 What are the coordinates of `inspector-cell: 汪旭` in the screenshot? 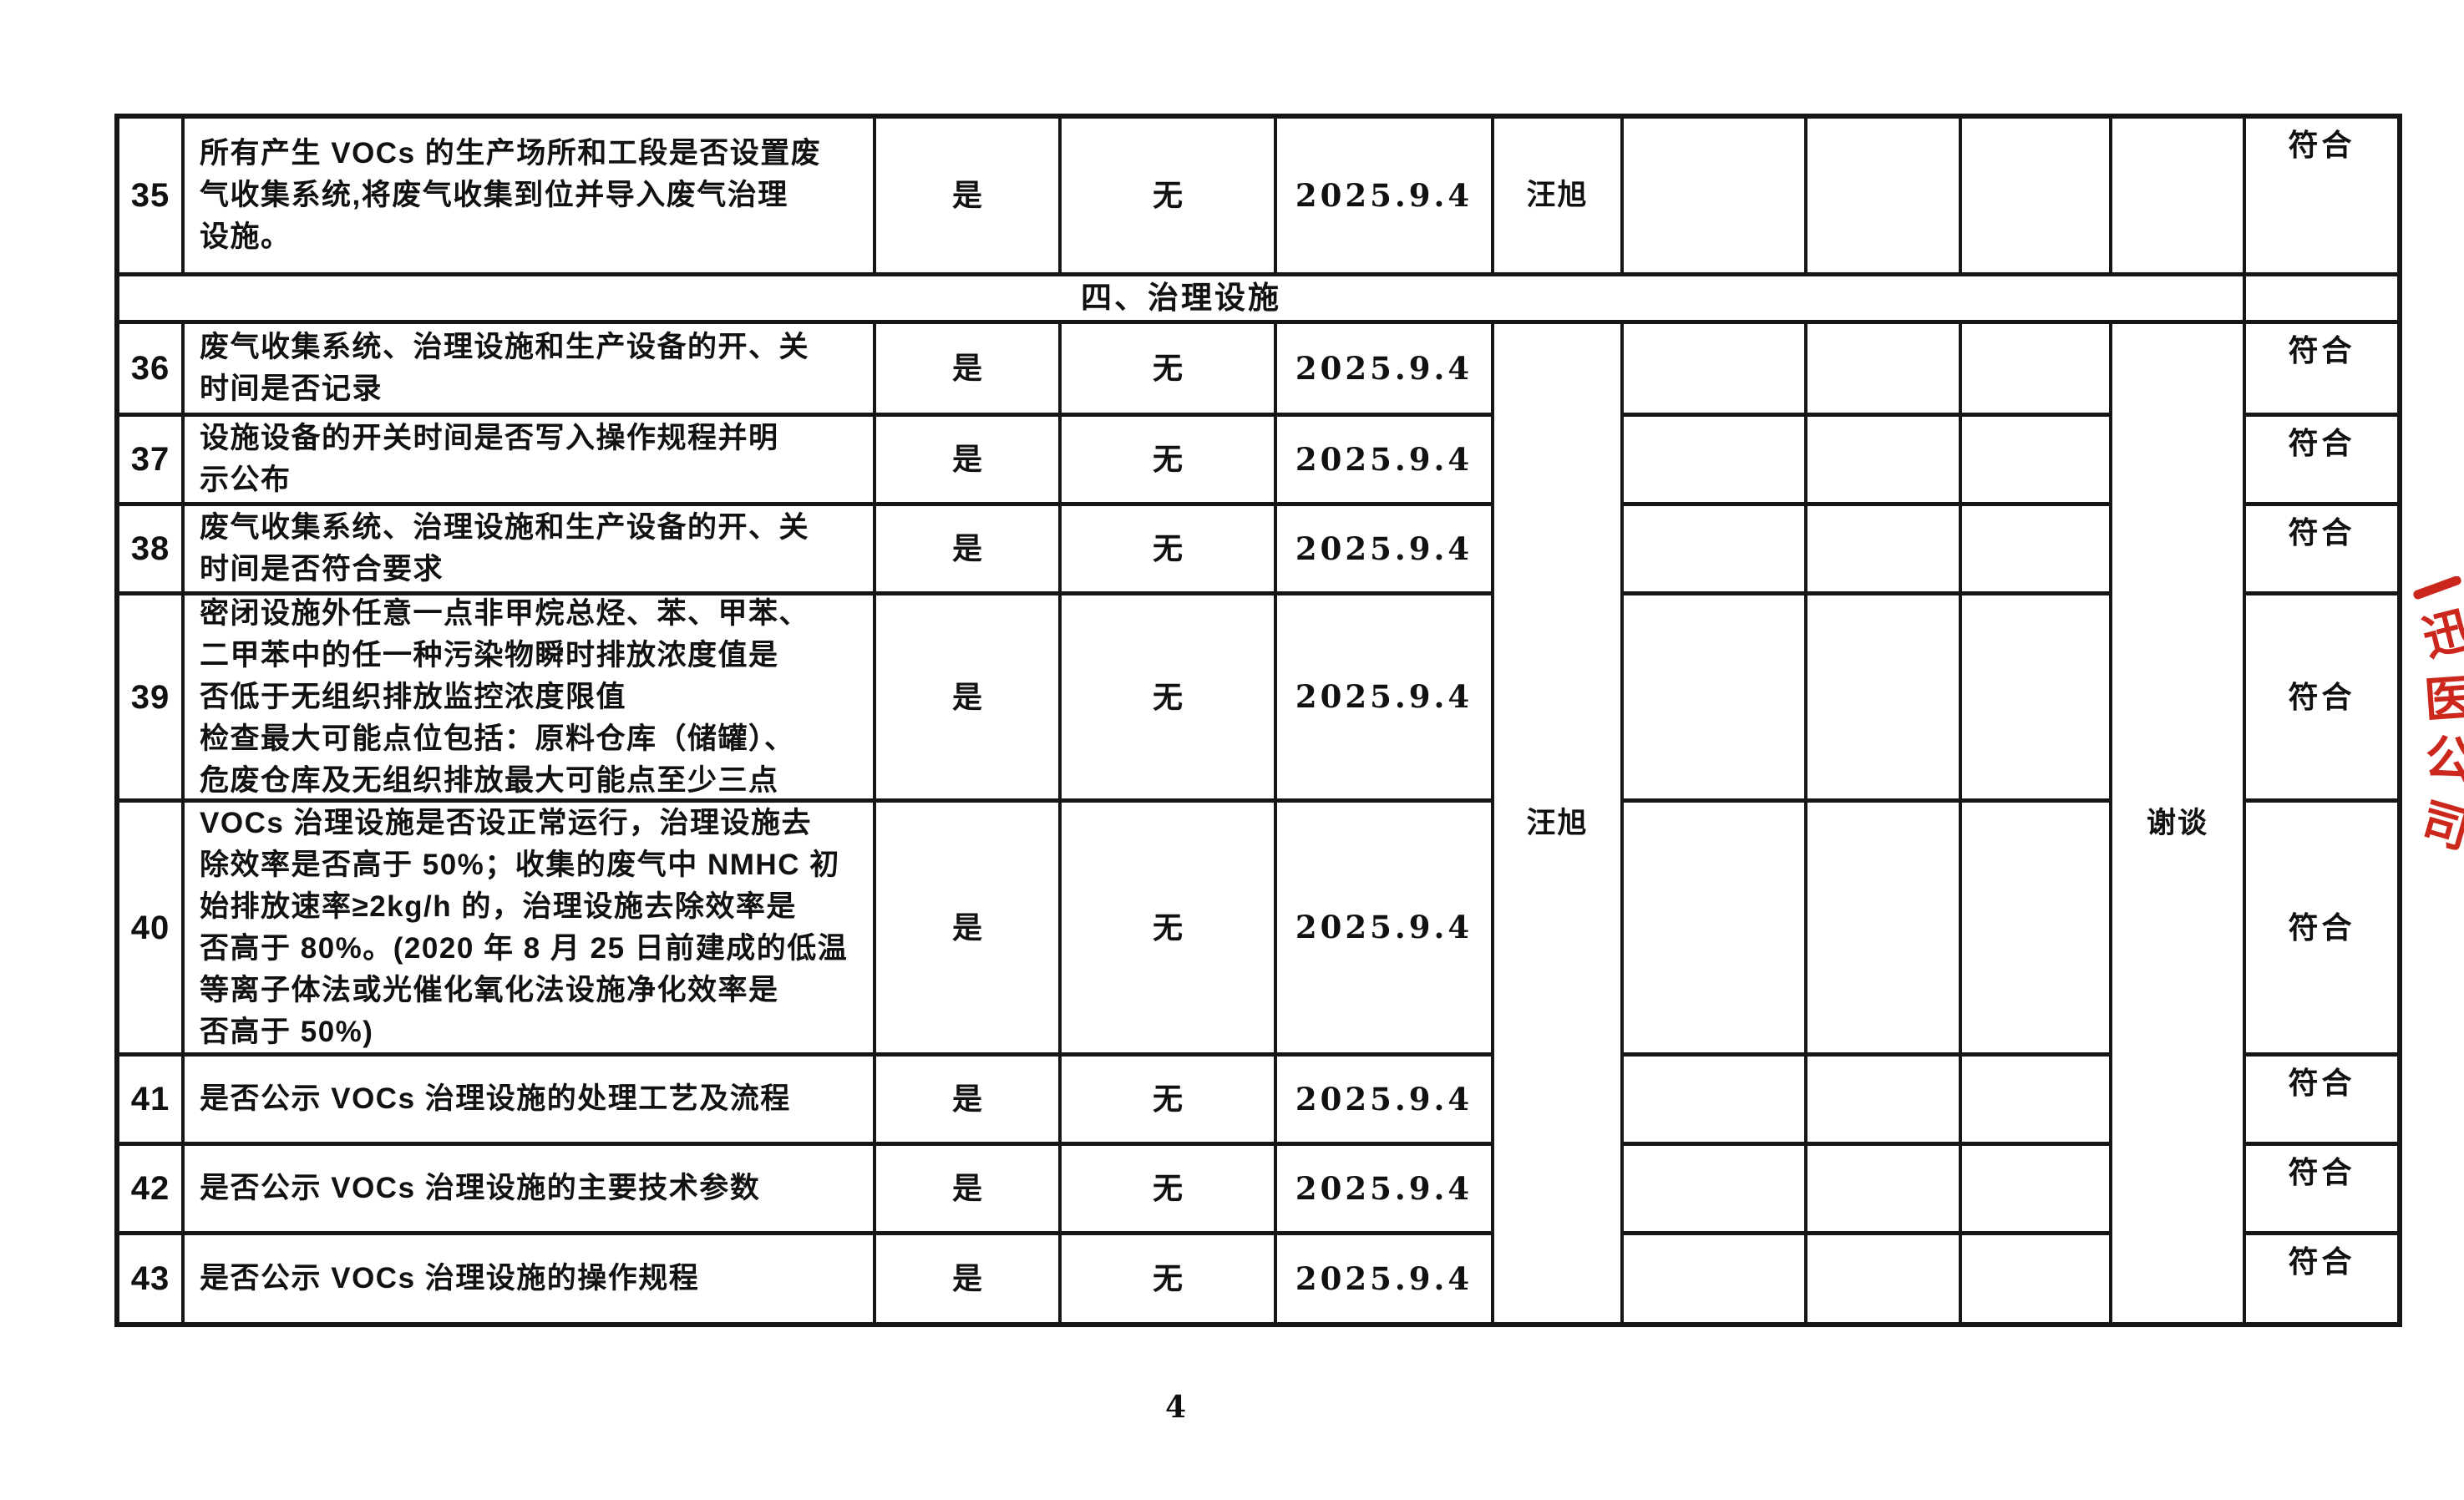 It's located at (1557, 195).